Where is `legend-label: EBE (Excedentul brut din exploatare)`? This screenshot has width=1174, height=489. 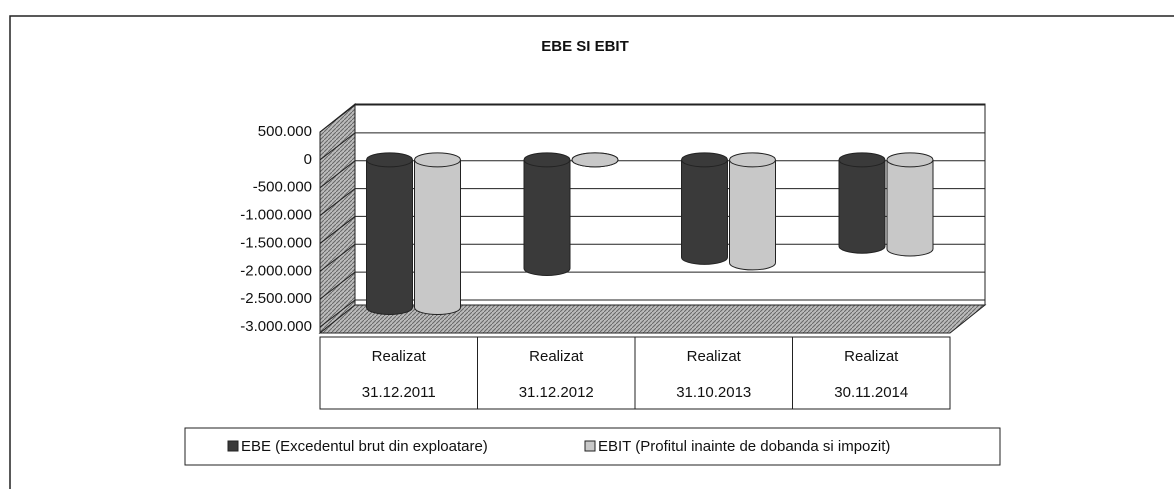 legend-label: EBE (Excedentul brut din exploatare) is located at coordinates (364, 446).